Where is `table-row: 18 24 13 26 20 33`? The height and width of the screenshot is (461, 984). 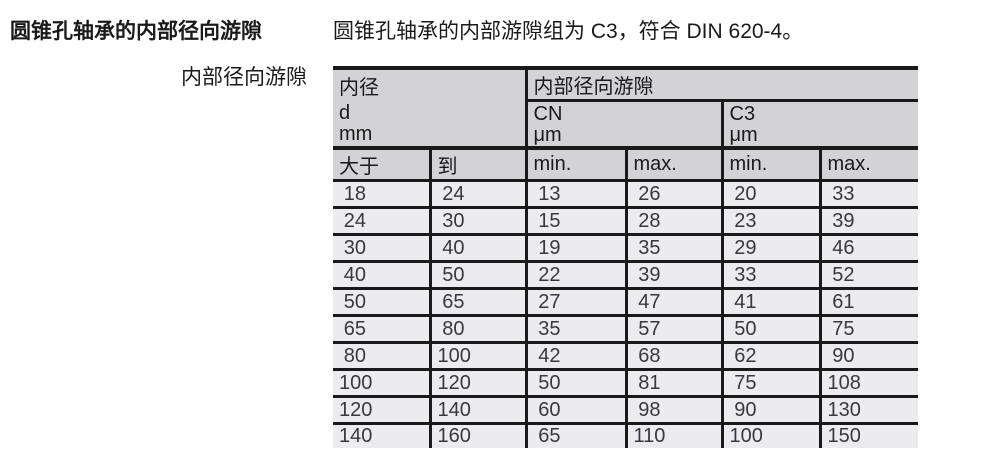 table-row: 18 24 13 26 20 33 is located at coordinates (625, 193).